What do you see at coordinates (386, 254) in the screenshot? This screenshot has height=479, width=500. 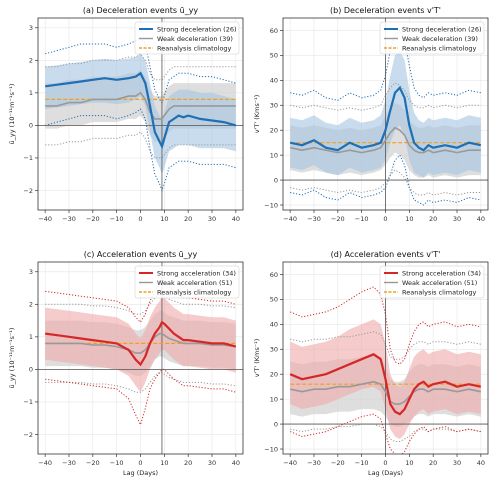 I see `chart-title: (d) Acceleration events v'T'` at bounding box center [386, 254].